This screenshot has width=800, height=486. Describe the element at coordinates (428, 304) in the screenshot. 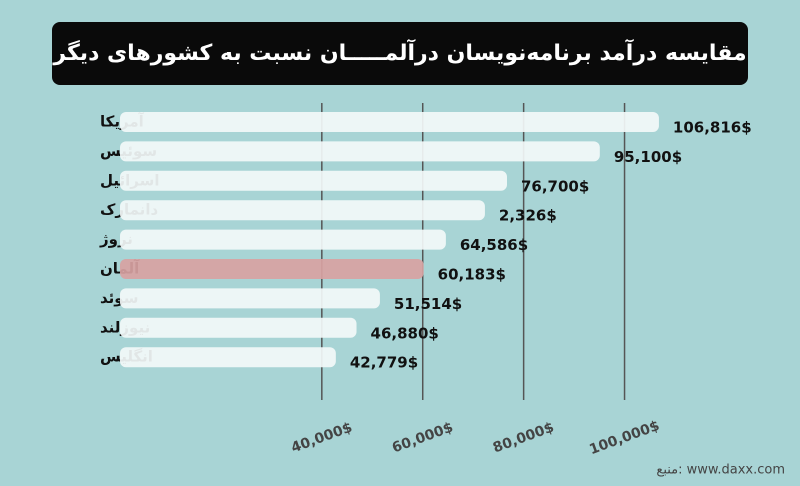

I see `value-label: 51,514$` at that location.